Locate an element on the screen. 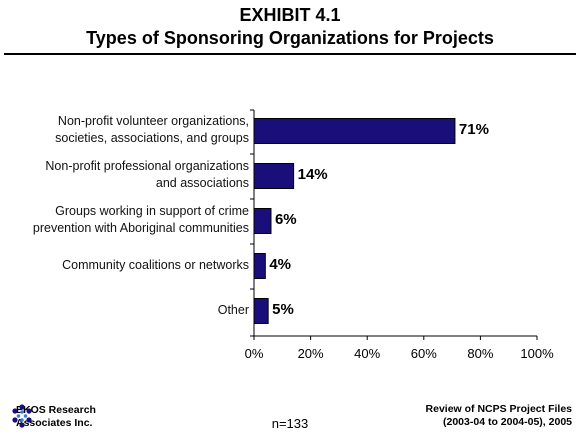 This screenshot has width=580, height=436. x-tick-label-5: 100% is located at coordinates (537, 353).